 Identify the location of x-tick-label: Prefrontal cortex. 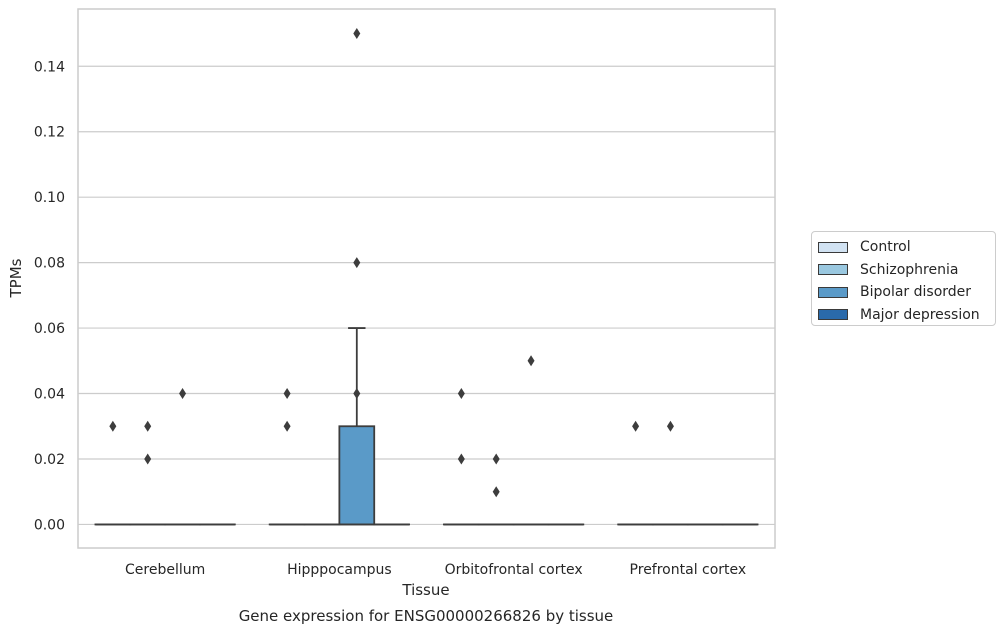
(688, 570).